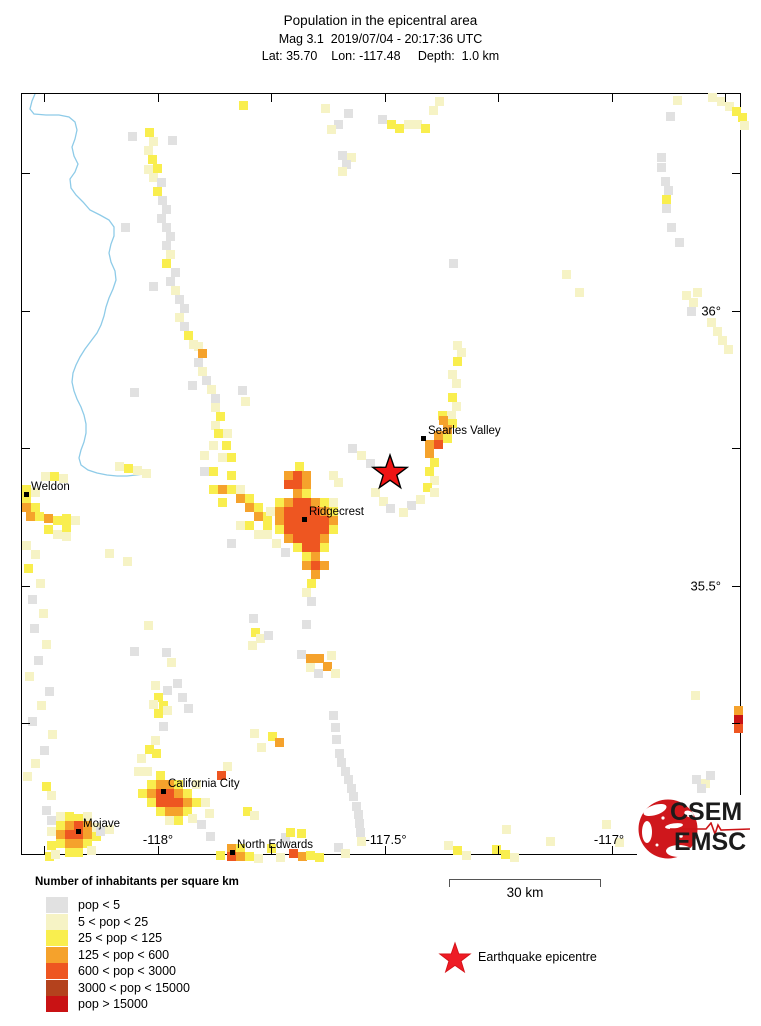  I want to click on earthquake-epicenter-star, so click(390, 471).